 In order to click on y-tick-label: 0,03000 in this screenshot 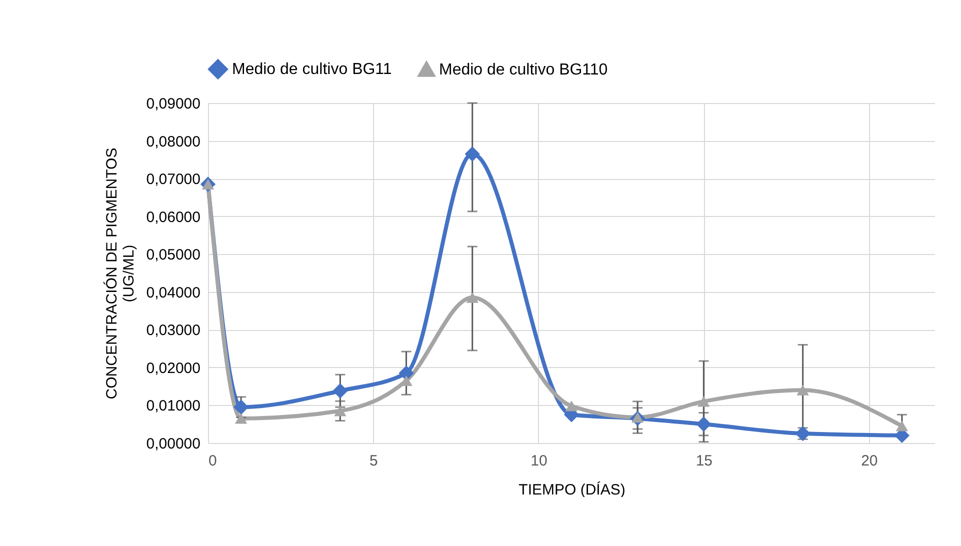, I will do `click(173, 331)`.